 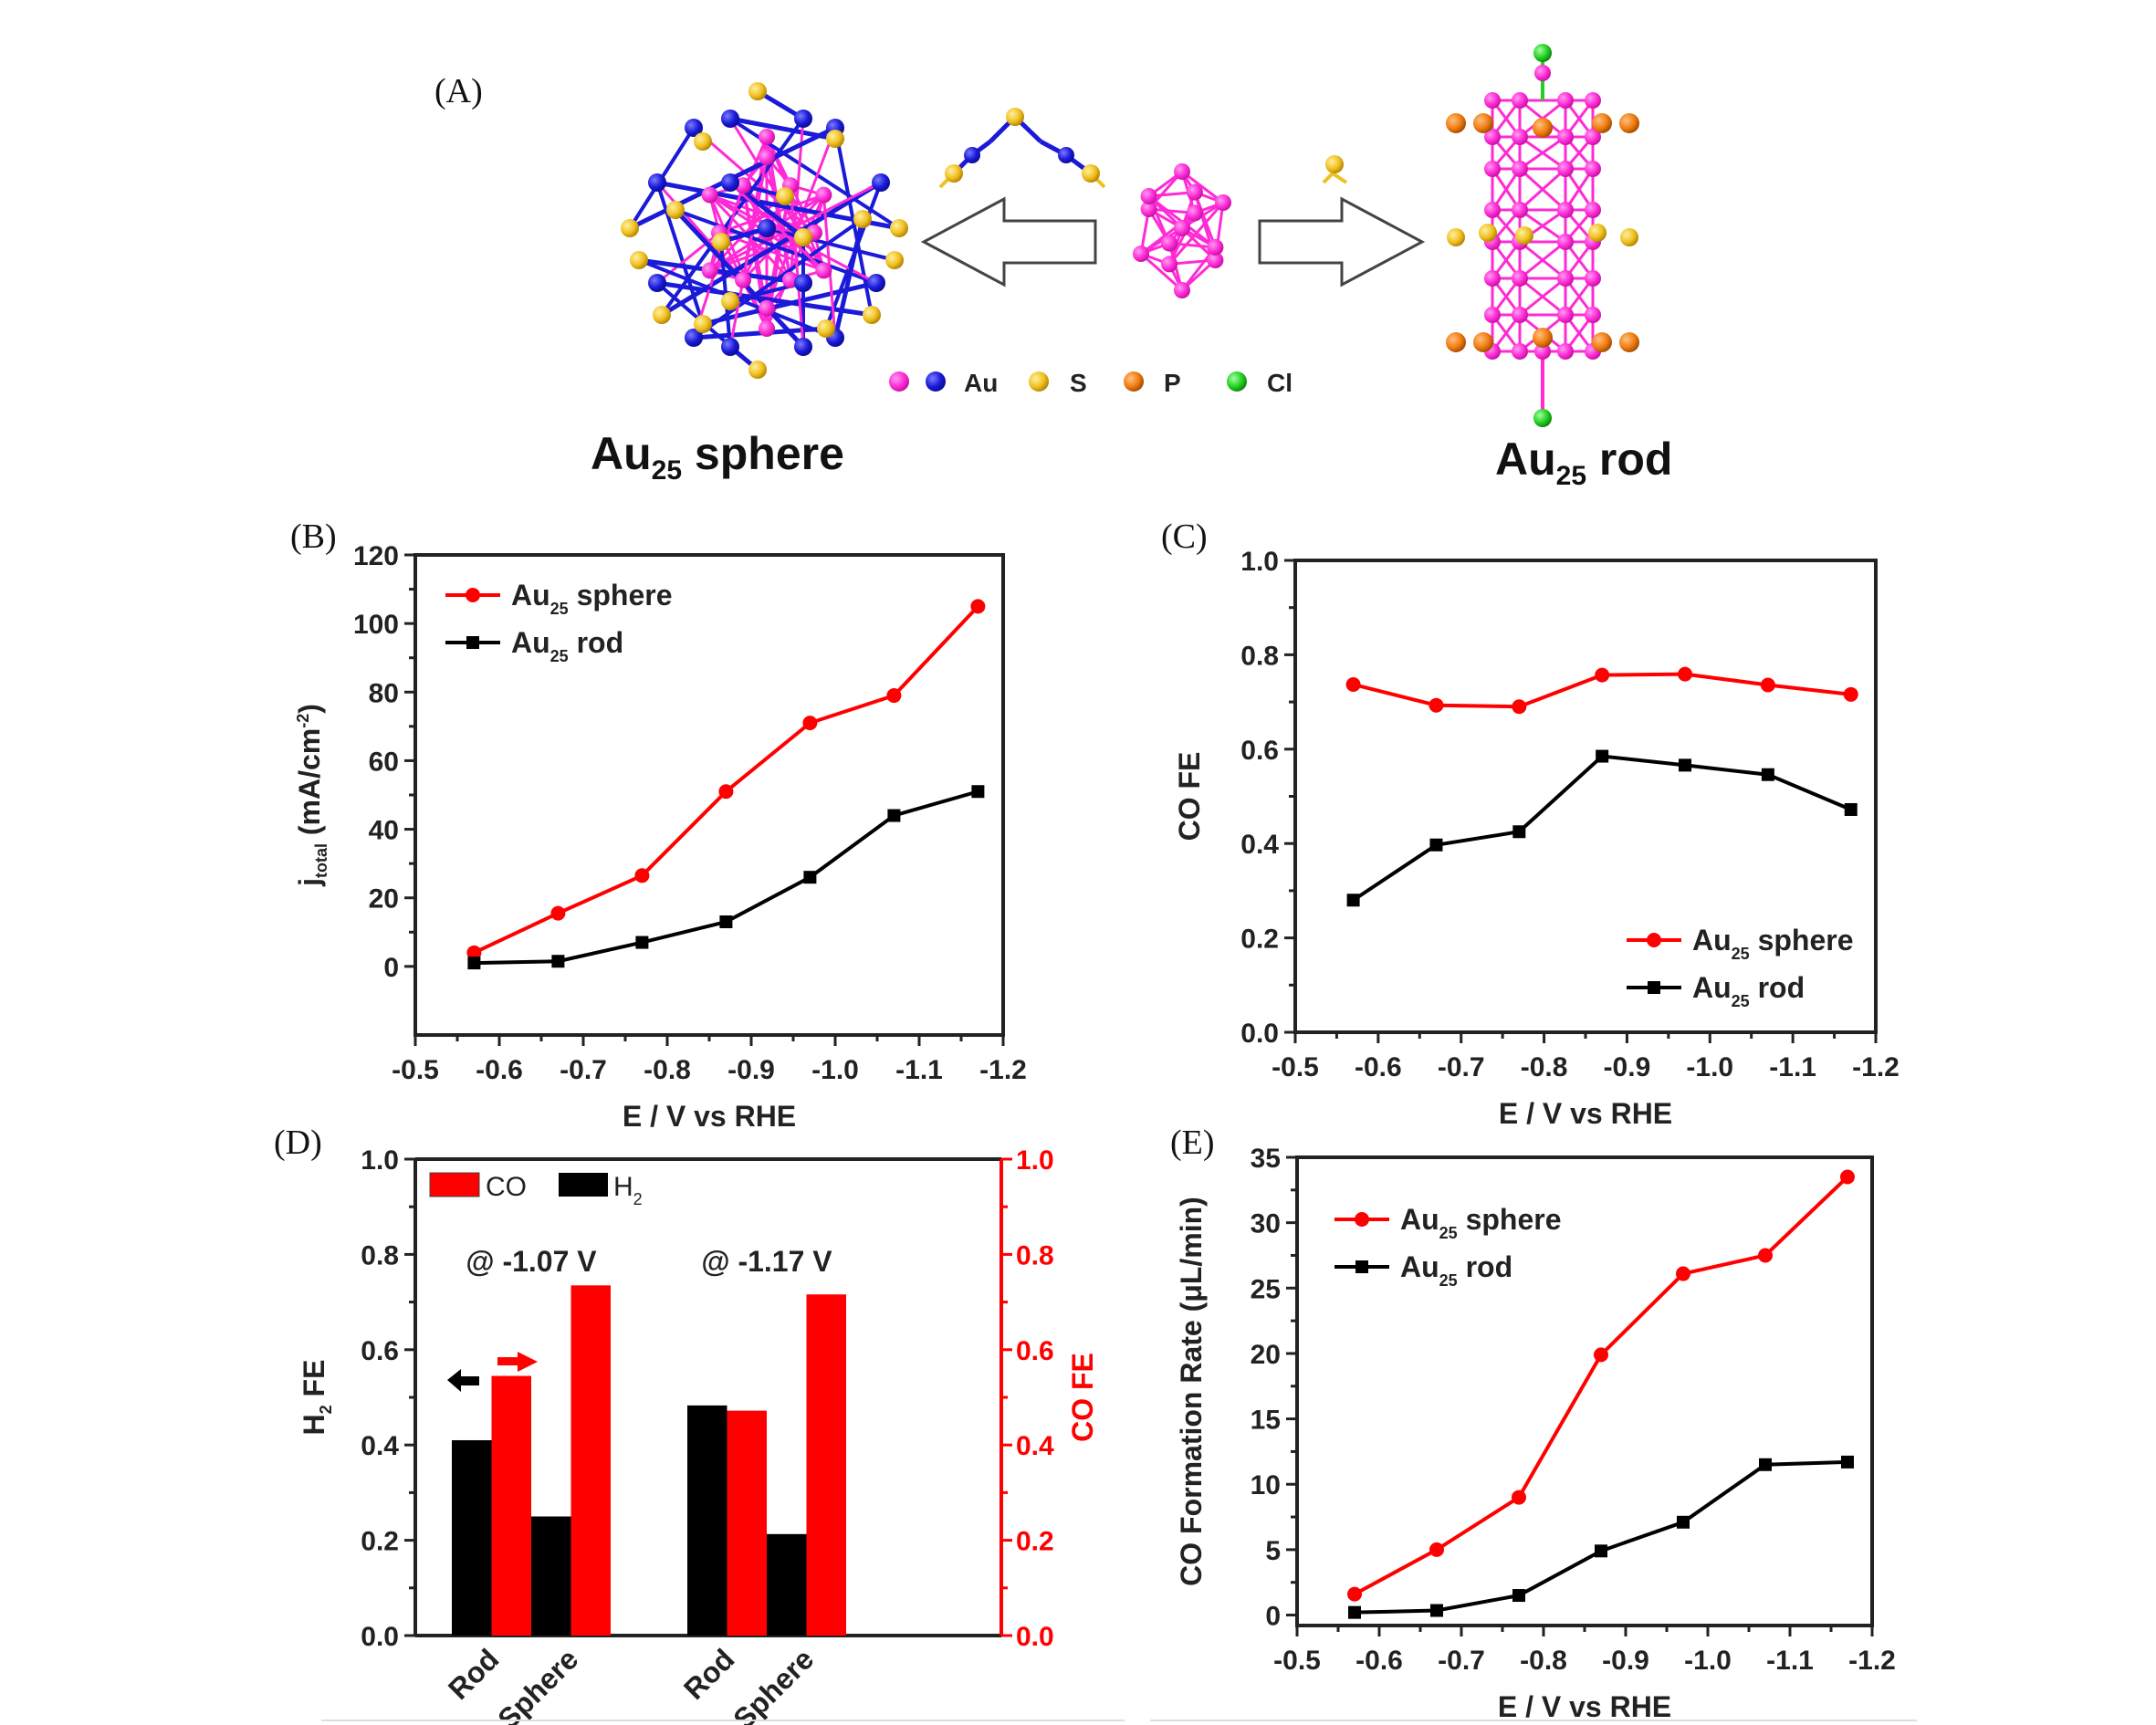 What do you see at coordinates (1571, 476) in the screenshot?
I see `rod-title-subscript: 25` at bounding box center [1571, 476].